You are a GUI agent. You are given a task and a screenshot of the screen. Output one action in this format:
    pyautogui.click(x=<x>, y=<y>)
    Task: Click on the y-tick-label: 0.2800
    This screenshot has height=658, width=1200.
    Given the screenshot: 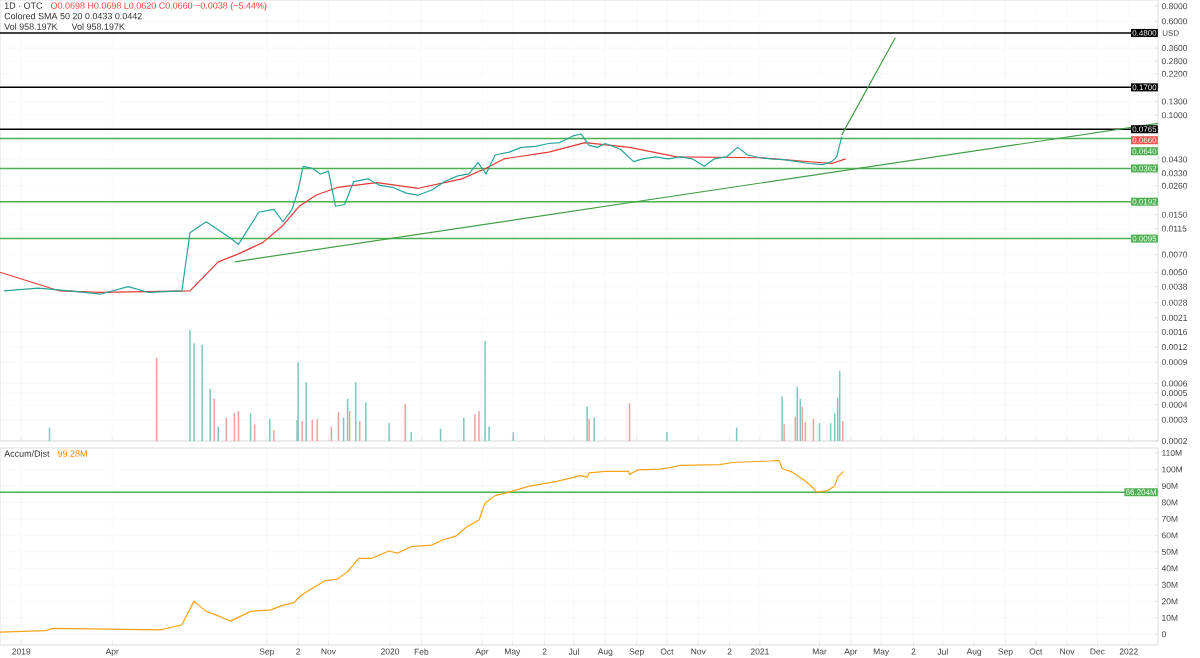 What is the action you would take?
    pyautogui.click(x=1174, y=61)
    